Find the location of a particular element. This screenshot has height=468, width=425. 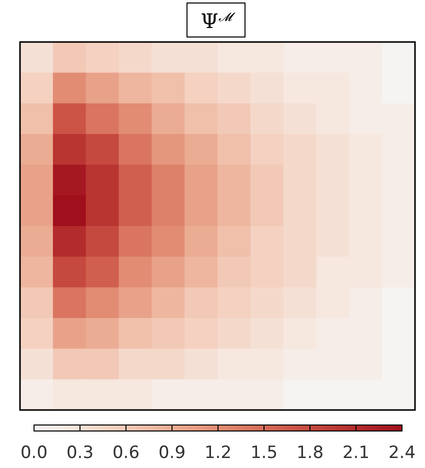

color-bar-label: 0.6 is located at coordinates (126, 453).